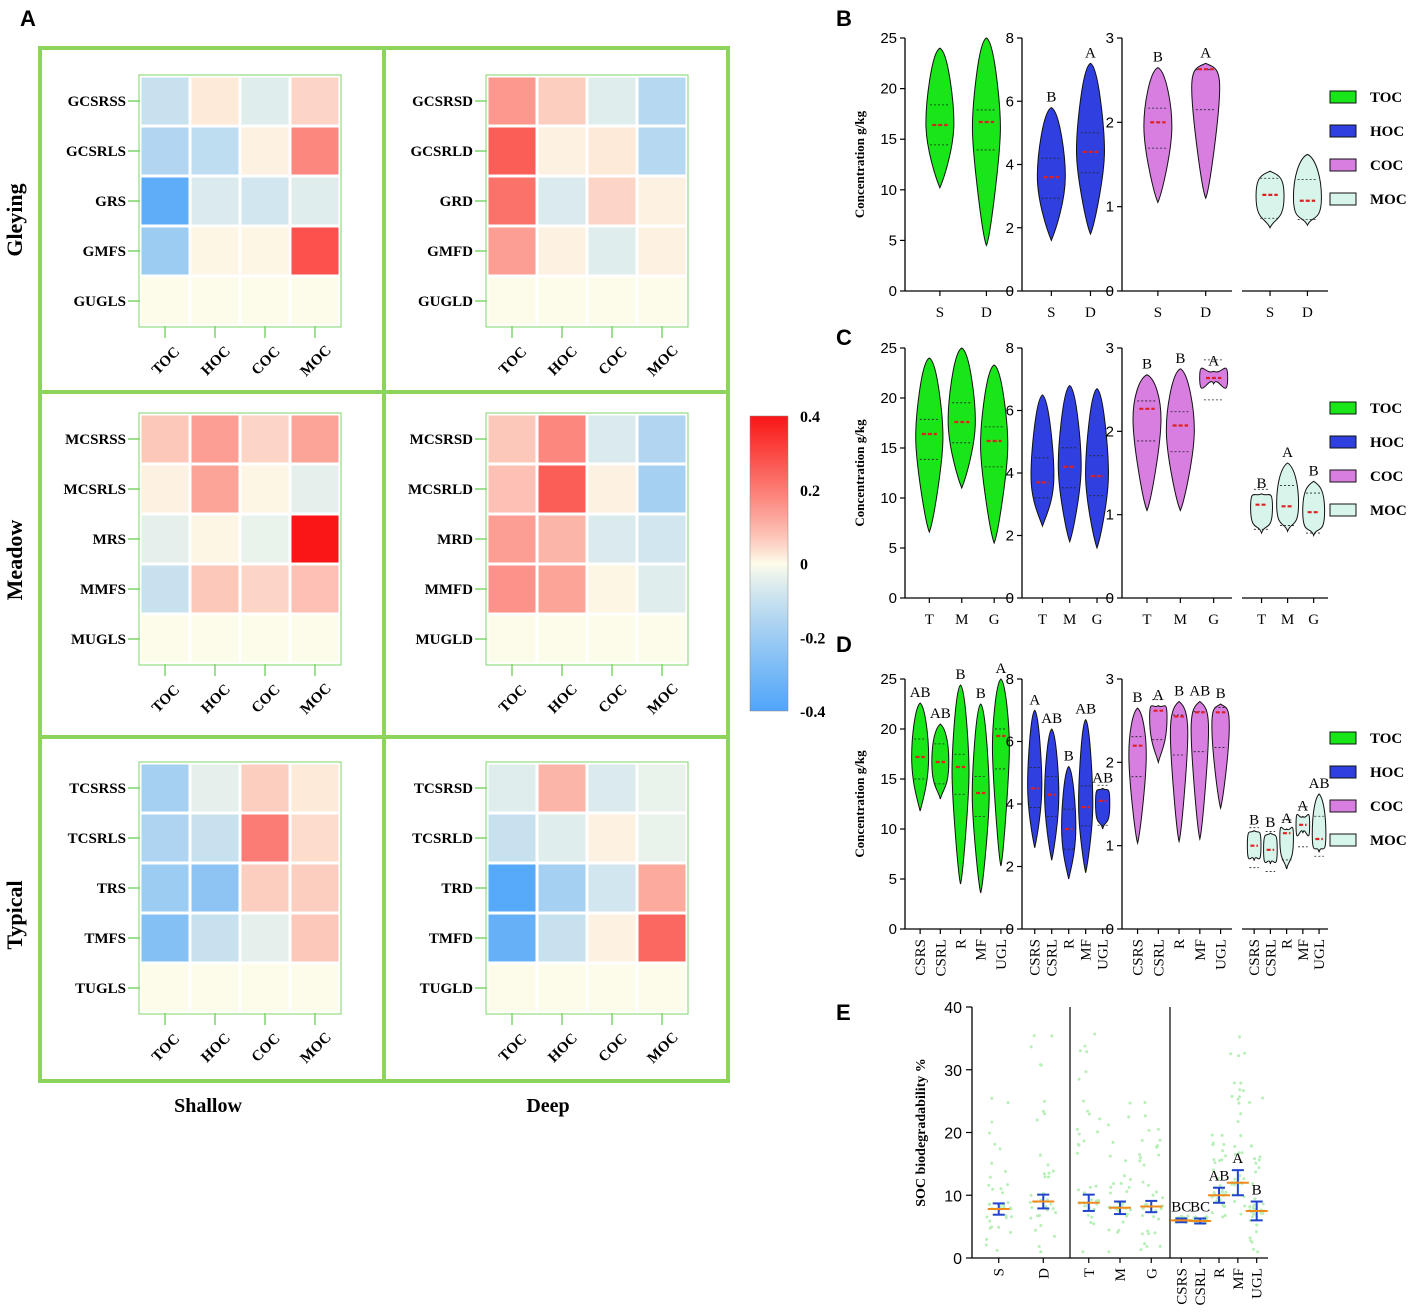  I want to click on violin-y-tick-label: 1, so click(1110, 846).